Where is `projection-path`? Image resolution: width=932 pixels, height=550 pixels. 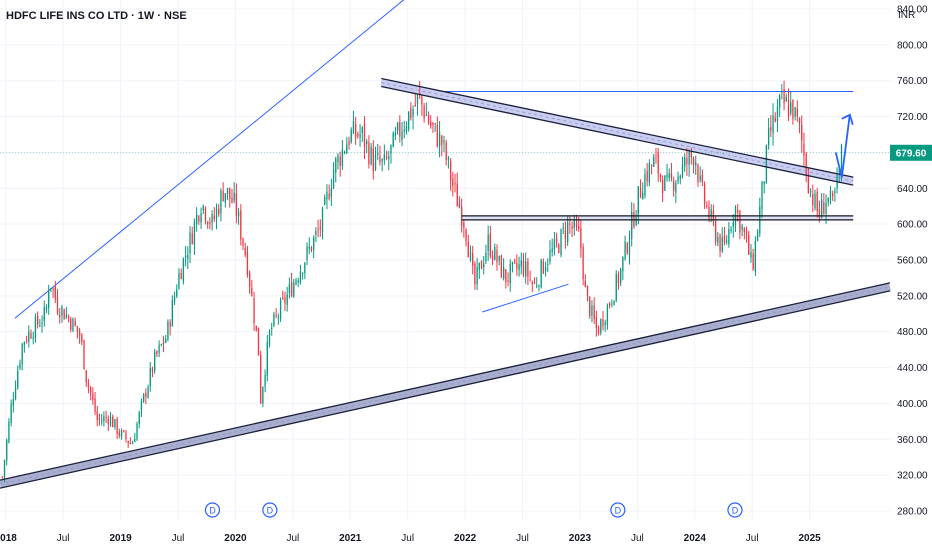
projection-path is located at coordinates (842, 146).